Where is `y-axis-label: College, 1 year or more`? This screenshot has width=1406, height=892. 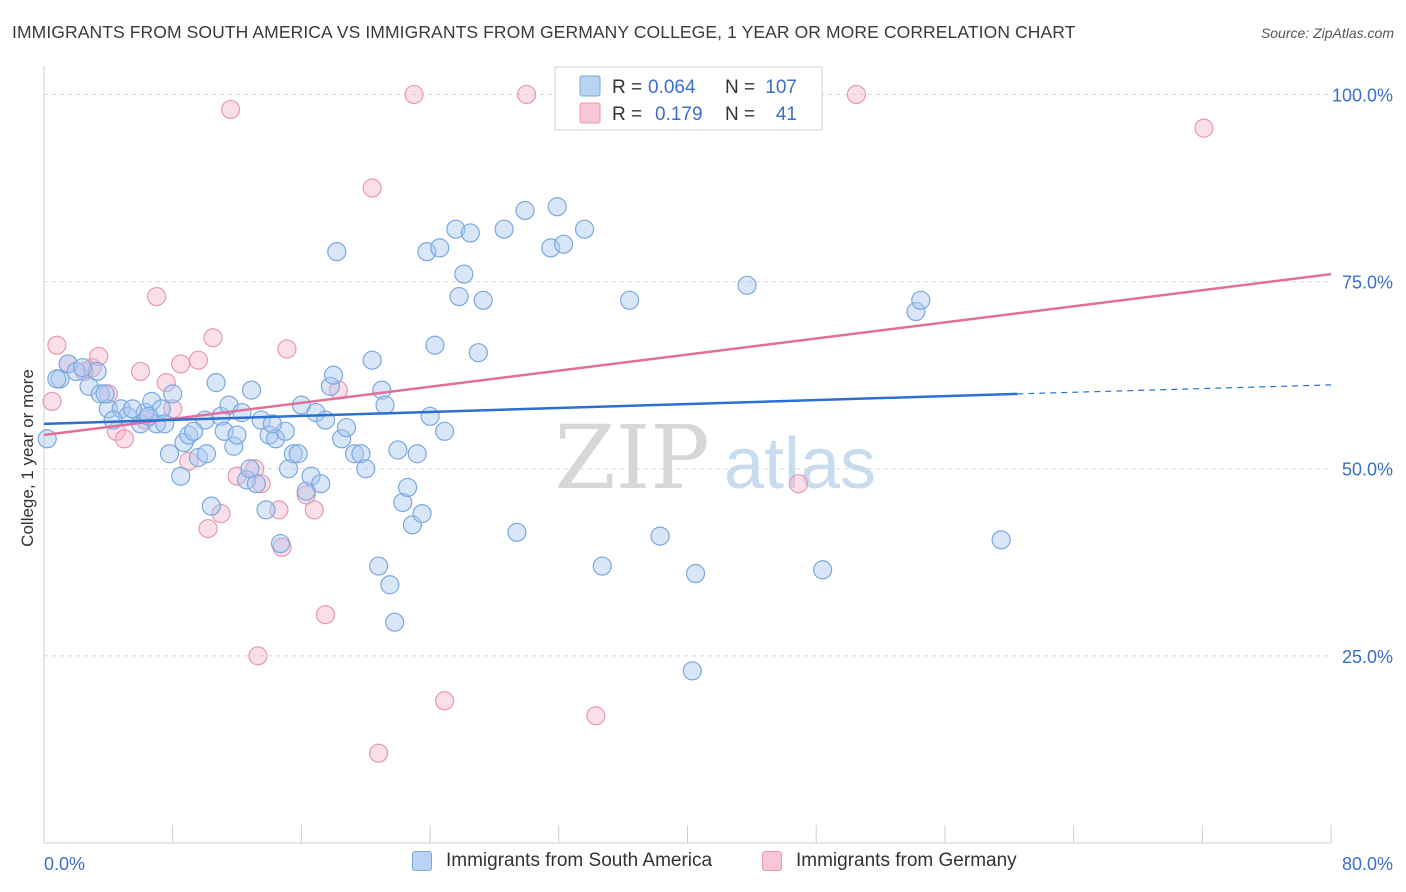 y-axis-label: College, 1 year or more is located at coordinates (27, 458).